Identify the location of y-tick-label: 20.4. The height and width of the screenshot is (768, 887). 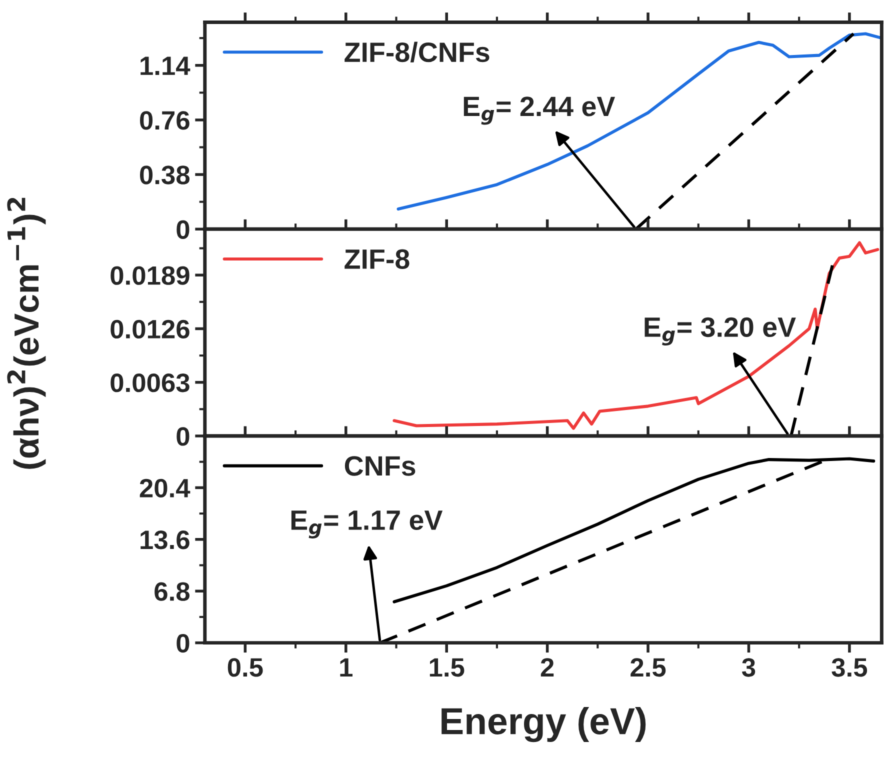
(165, 488).